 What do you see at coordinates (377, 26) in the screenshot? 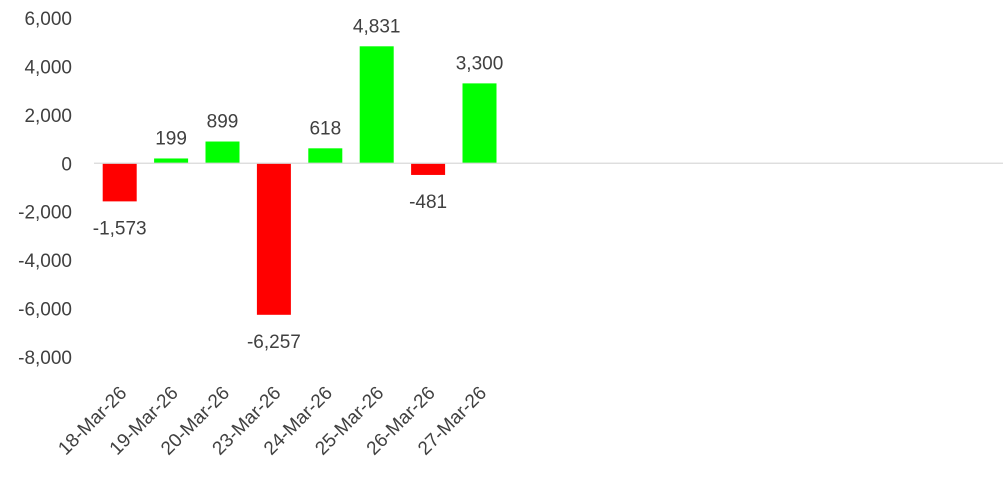
I see `data-label: 4,831` at bounding box center [377, 26].